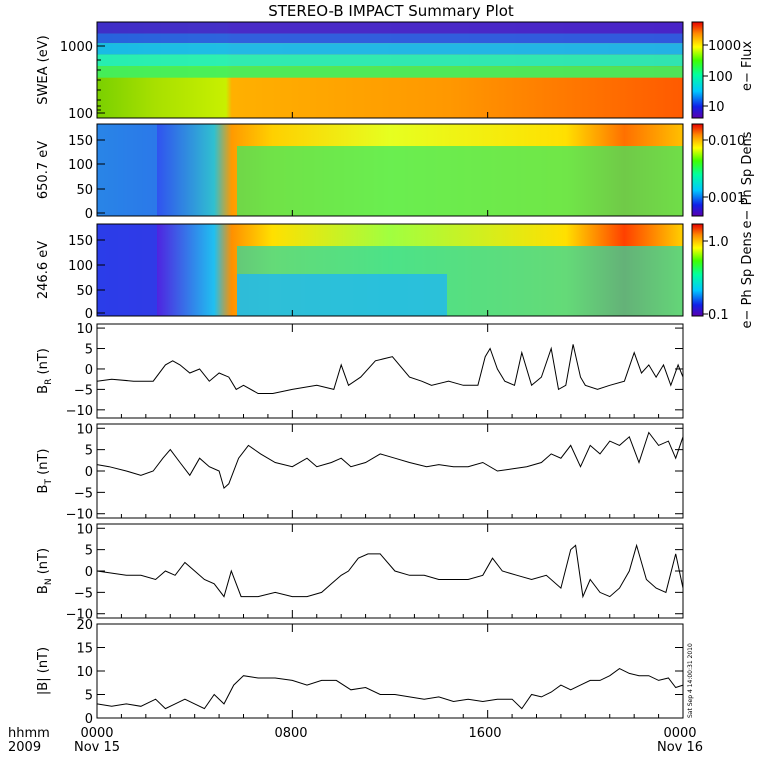  I want to click on bn-series-line, so click(390, 571).